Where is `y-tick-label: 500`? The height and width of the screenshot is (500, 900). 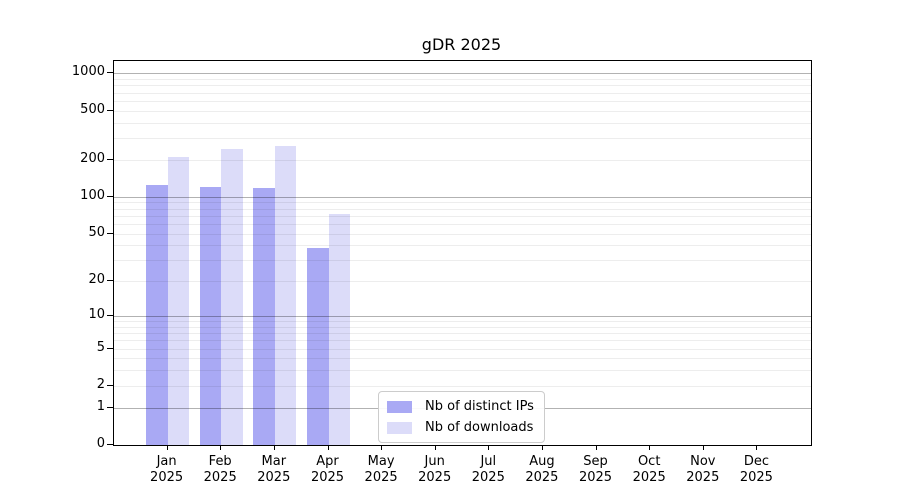
y-tick-label: 500 is located at coordinates (92, 109).